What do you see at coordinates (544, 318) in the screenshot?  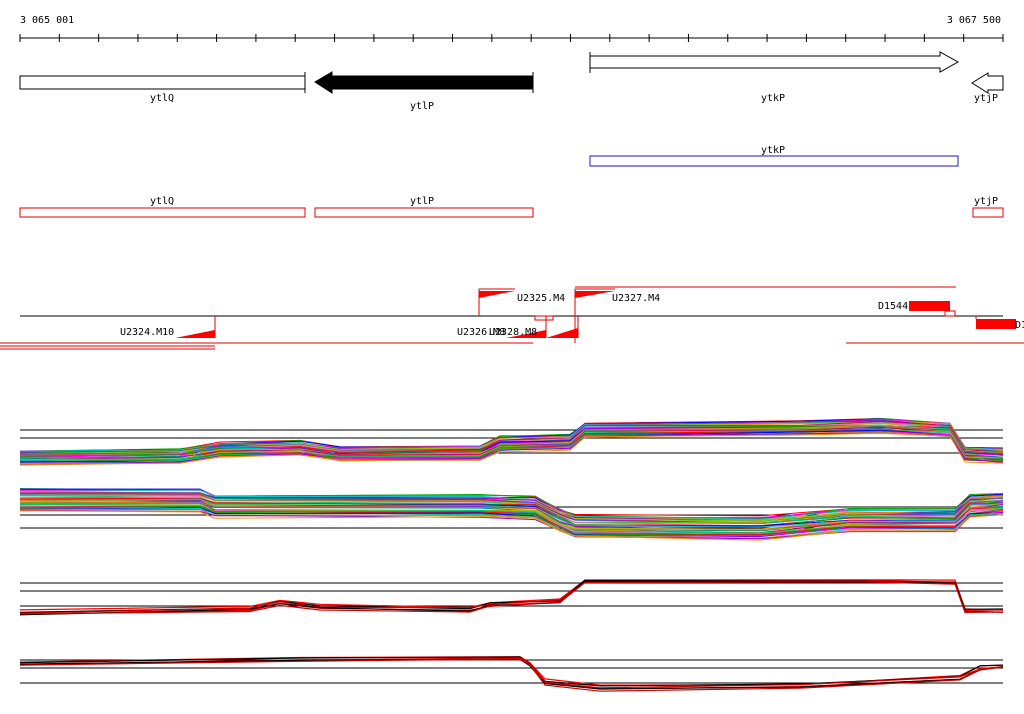 I see `feature-U2325-small-box` at bounding box center [544, 318].